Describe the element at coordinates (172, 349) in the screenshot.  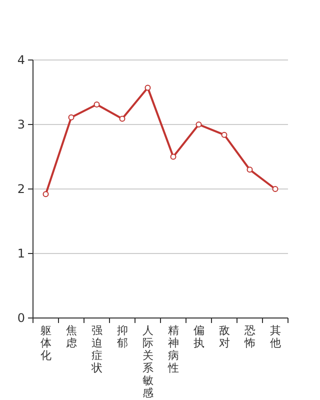
I see `x-tick-label: 精神病性` at that location.